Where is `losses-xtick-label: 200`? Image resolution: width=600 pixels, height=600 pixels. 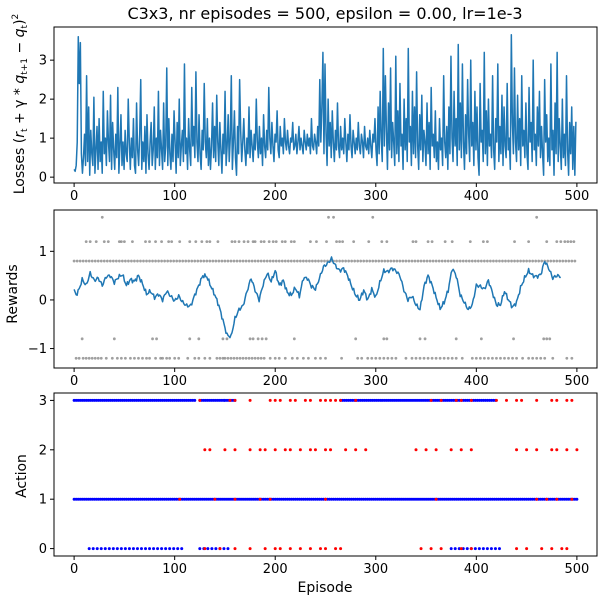
losses-xtick-label: 200 is located at coordinates (275, 196).